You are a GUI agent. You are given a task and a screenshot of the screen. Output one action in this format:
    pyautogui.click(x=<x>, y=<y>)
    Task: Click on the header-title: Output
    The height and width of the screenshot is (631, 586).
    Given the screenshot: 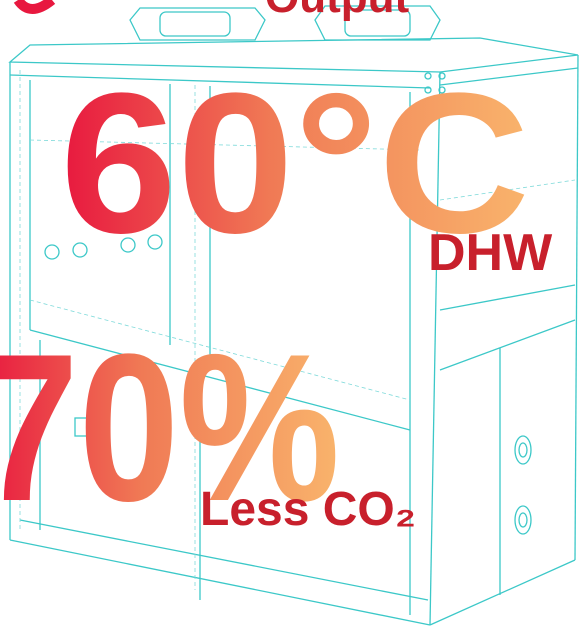 What is the action you would take?
    pyautogui.click(x=337, y=11)
    